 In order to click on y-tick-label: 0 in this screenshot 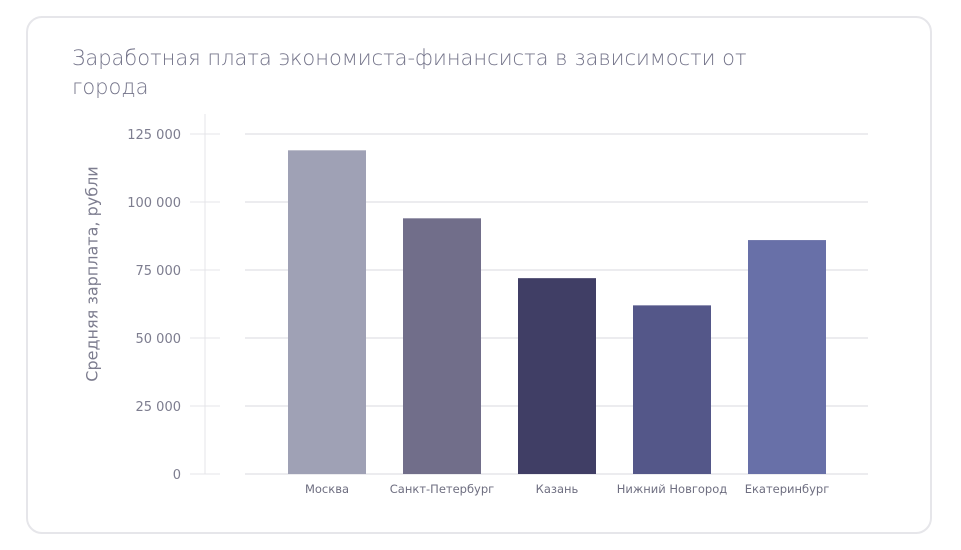, I will do `click(177, 475)`.